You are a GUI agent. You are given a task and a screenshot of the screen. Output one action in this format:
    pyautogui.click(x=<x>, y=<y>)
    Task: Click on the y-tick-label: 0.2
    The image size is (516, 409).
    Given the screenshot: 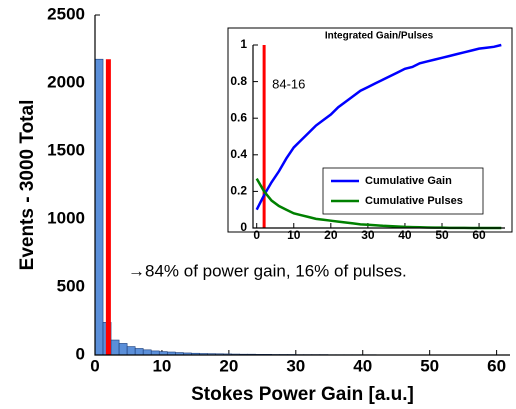 What is the action you would take?
    pyautogui.click(x=238, y=191)
    